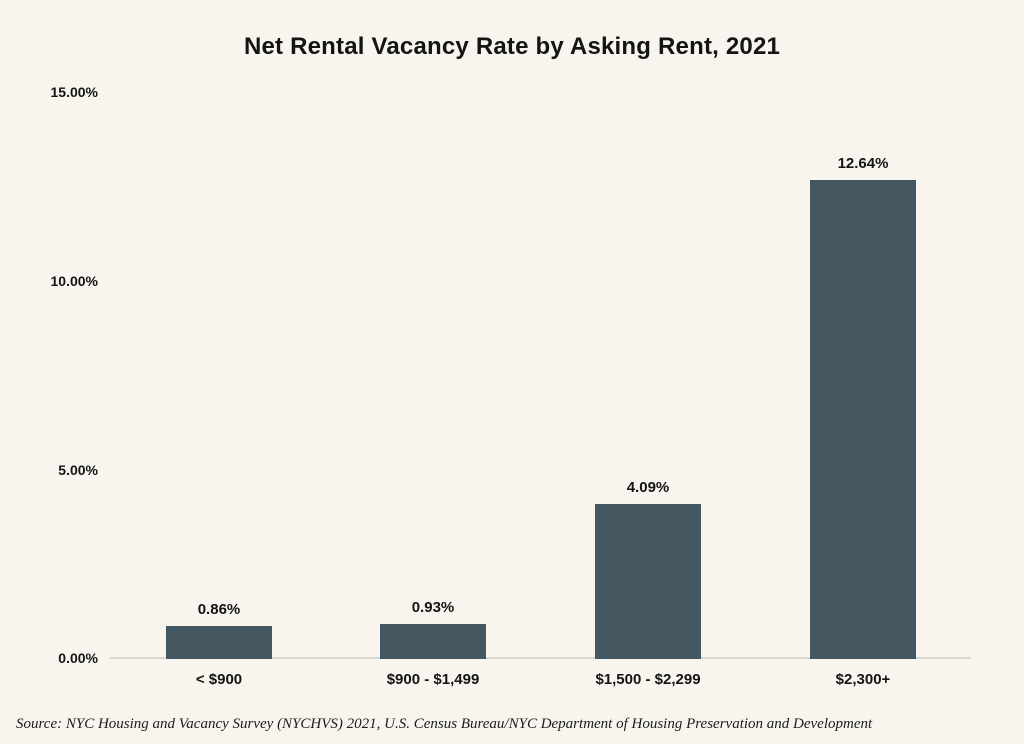 This screenshot has height=744, width=1024. What do you see at coordinates (540, 658) in the screenshot?
I see `x-axis-line` at bounding box center [540, 658].